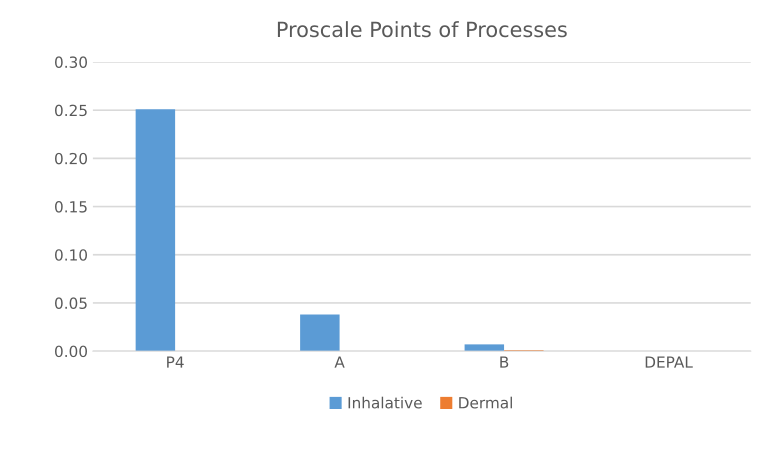 The height and width of the screenshot is (459, 774). Describe the element at coordinates (71, 110) in the screenshot. I see `y-tick-label: 0.25` at that location.